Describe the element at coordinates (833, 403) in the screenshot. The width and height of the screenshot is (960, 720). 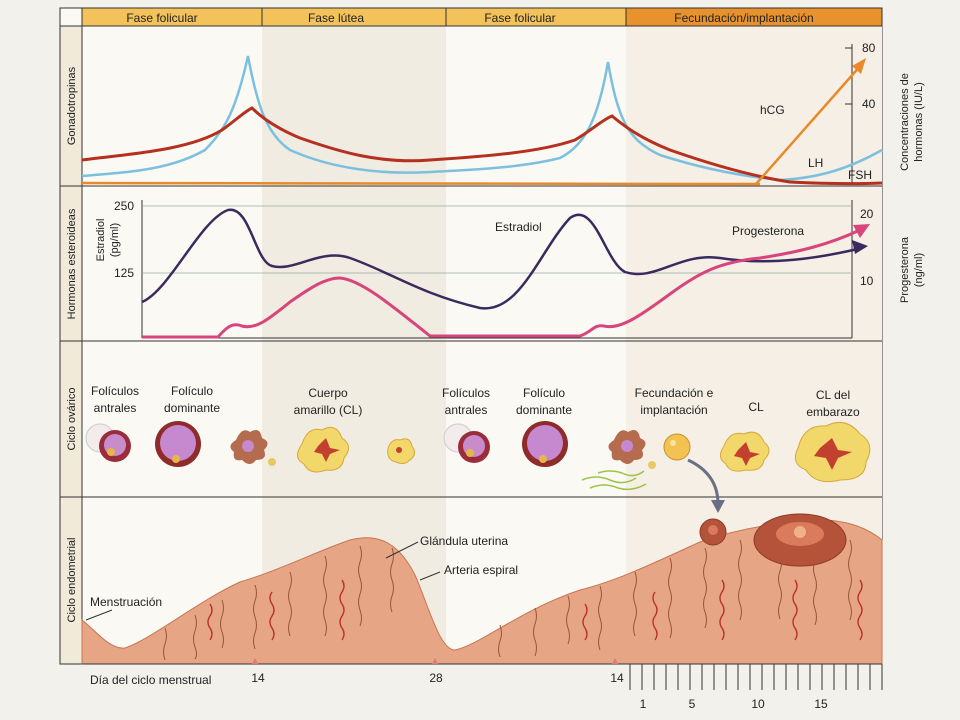
I see `ovarian-label-8: CL del embarazo` at that location.